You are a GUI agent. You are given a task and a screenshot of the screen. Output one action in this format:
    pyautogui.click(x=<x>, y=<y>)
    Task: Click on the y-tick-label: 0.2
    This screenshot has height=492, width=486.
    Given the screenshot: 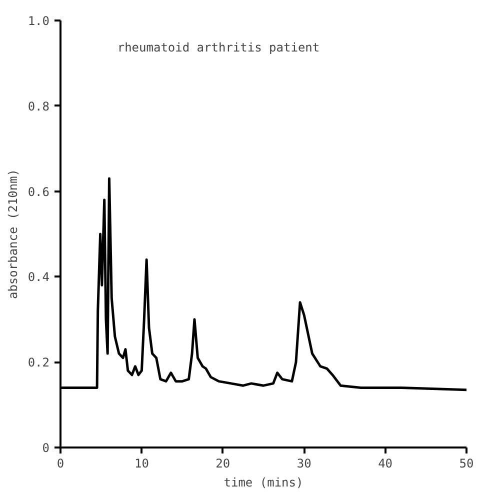 What is the action you would take?
    pyautogui.click(x=39, y=363)
    